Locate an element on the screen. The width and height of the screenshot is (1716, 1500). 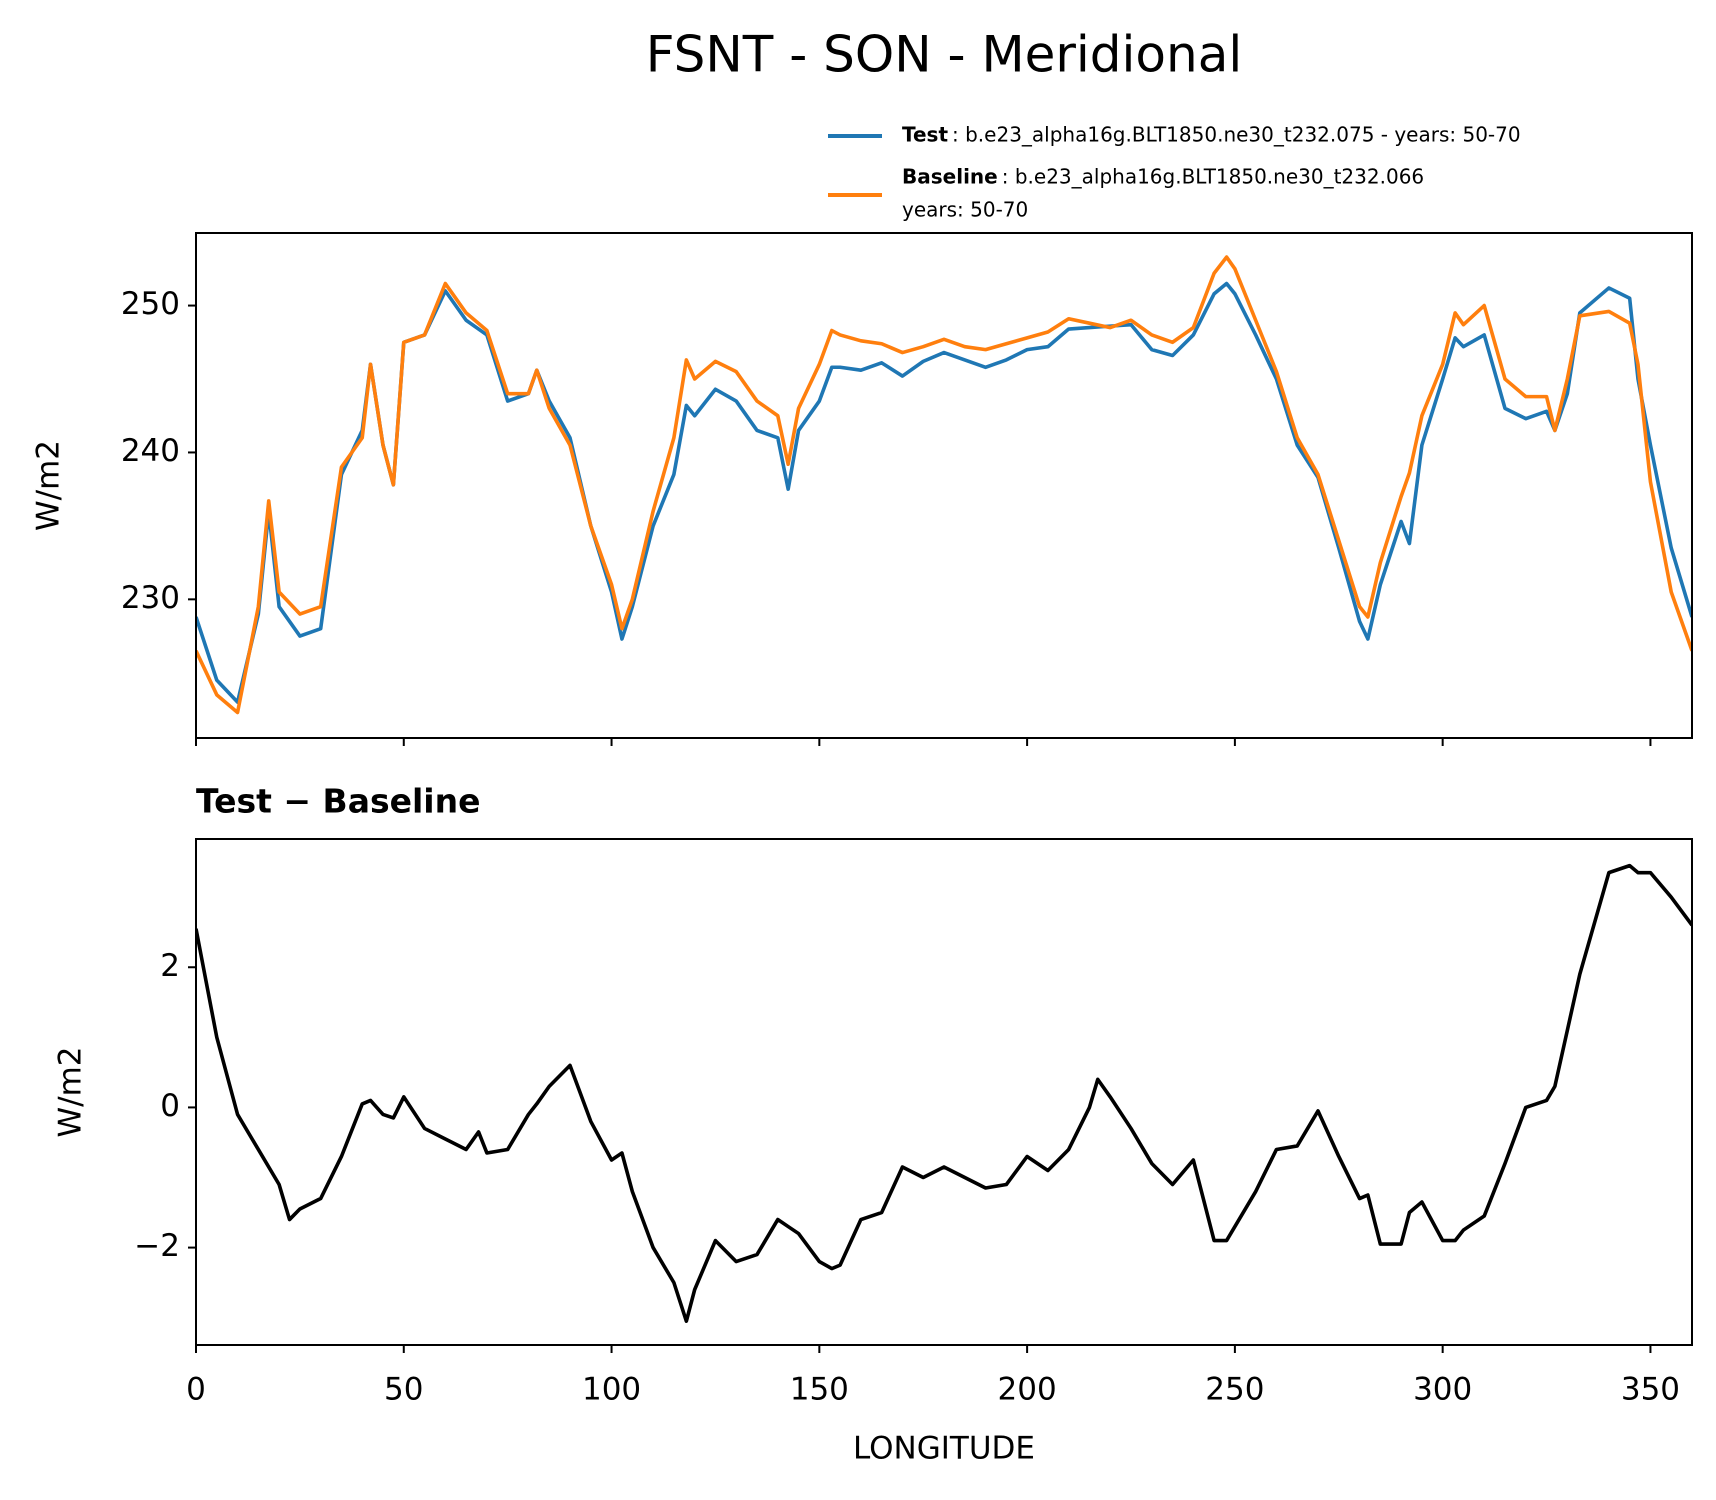
y-tick-label: 0 is located at coordinates (170, 1106).